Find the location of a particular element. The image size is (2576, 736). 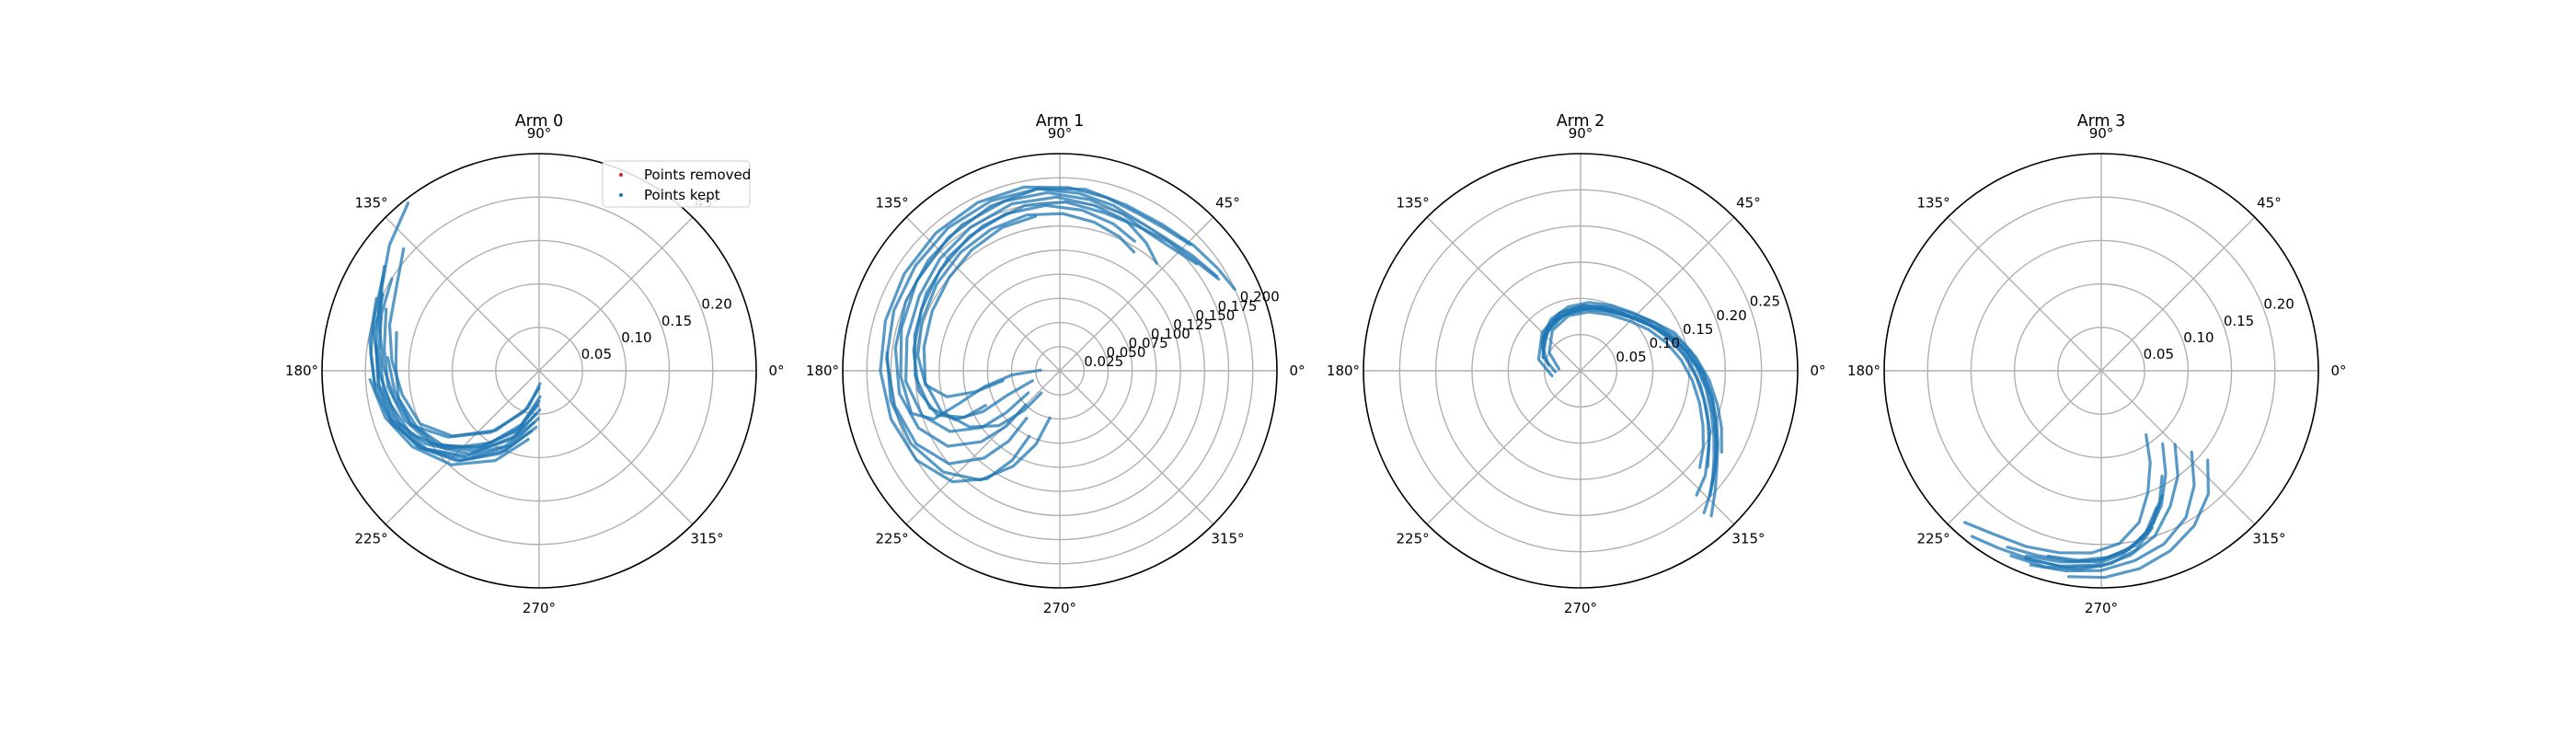

legend: Points removed Points kept is located at coordinates (676, 184).